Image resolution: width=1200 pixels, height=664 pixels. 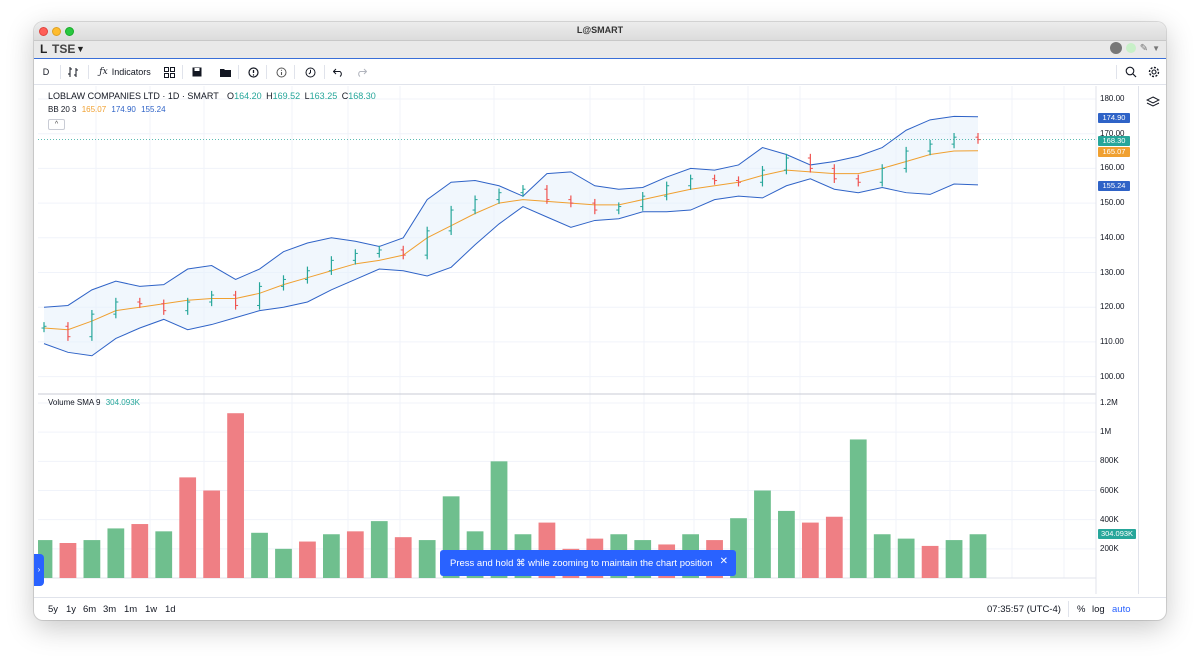 I want to click on volume-tick-label: 1.2M, so click(x=1109, y=402).